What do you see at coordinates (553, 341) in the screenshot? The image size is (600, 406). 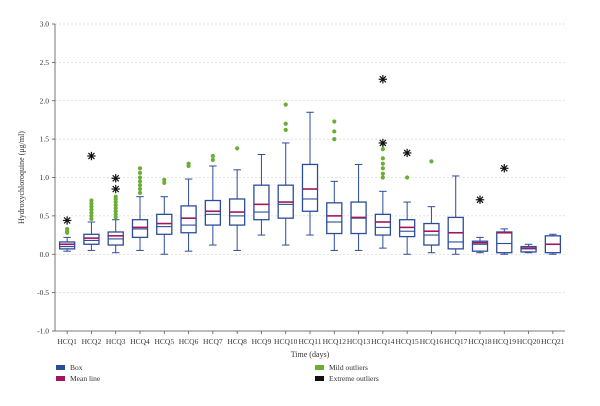 I see `x-tick-label: HCQ21` at bounding box center [553, 341].